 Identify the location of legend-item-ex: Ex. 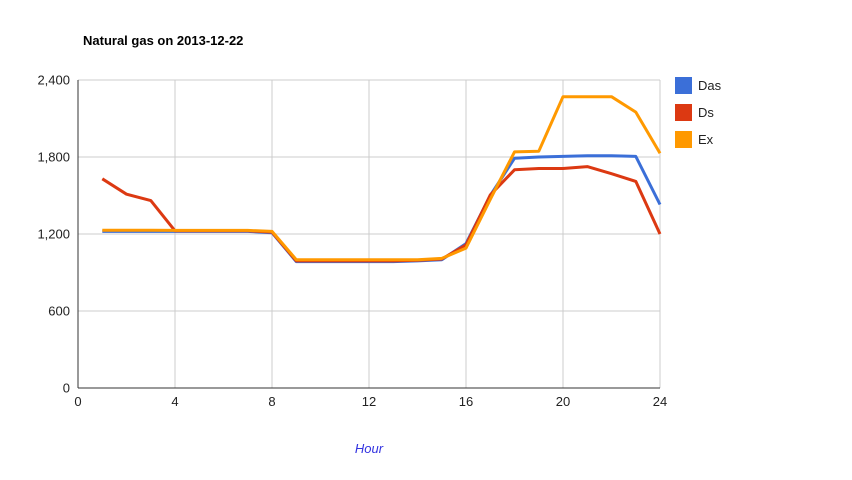
(698, 139).